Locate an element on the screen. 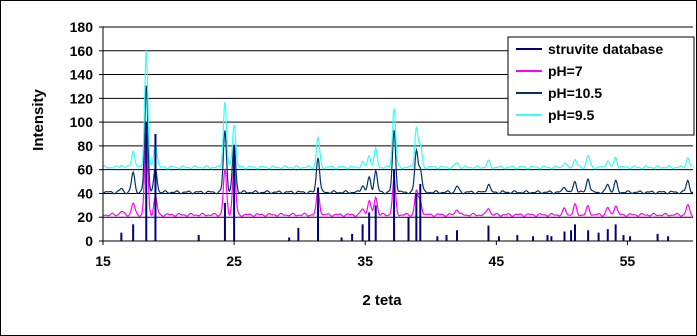  legend: struvite database pH=7 pH=10.5 pH=9.5 is located at coordinates (601, 86).